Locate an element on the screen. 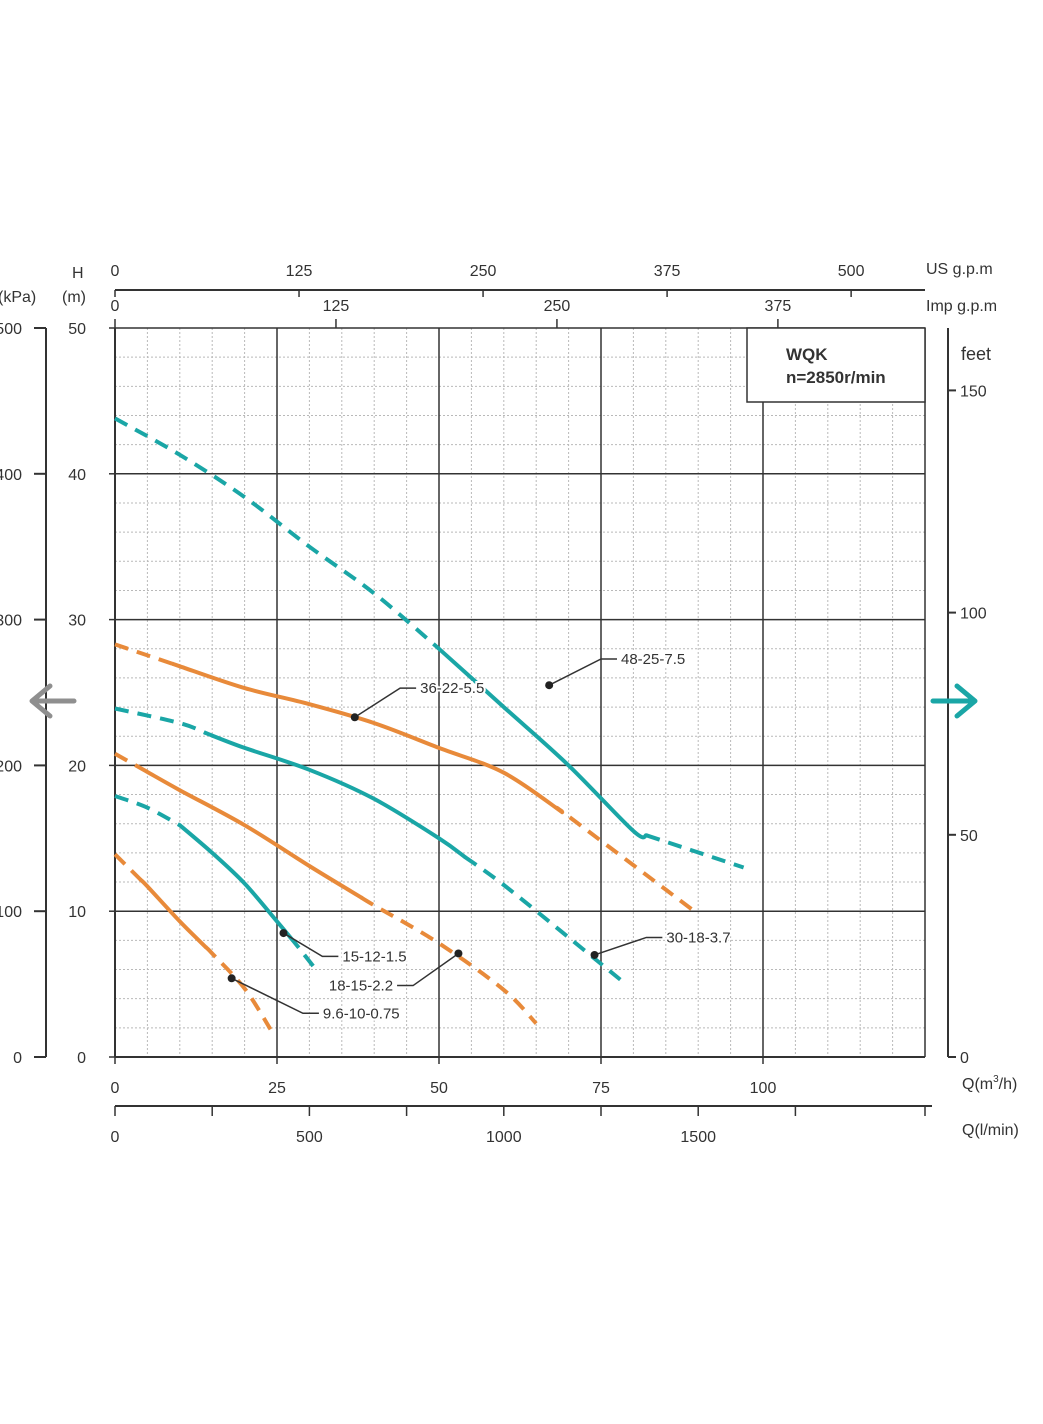 Image resolution: width=1043 pixels, height=1424 pixels. model-title: WQK is located at coordinates (807, 354).